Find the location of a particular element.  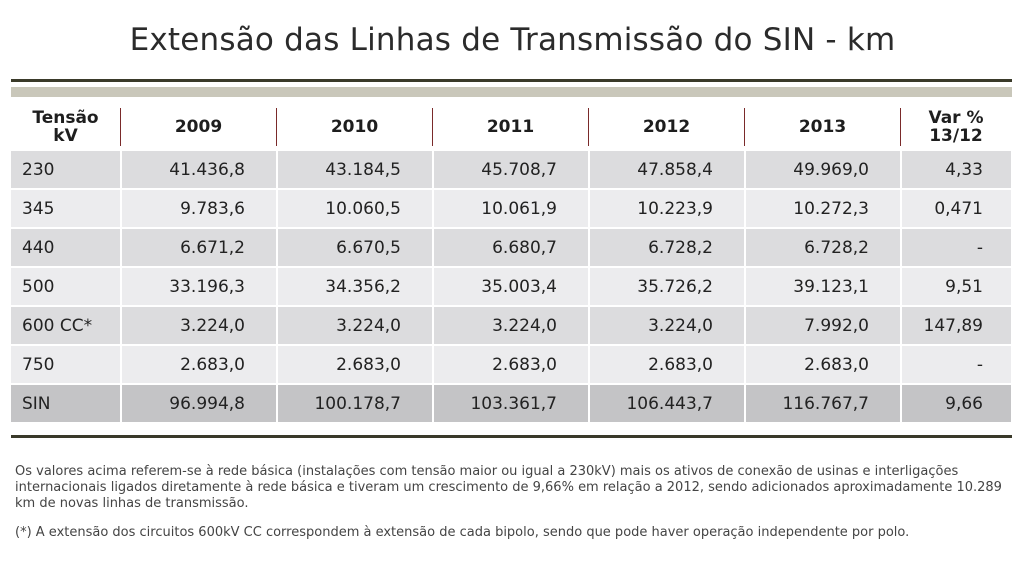

header-2012: 2012 is located at coordinates (666, 127).